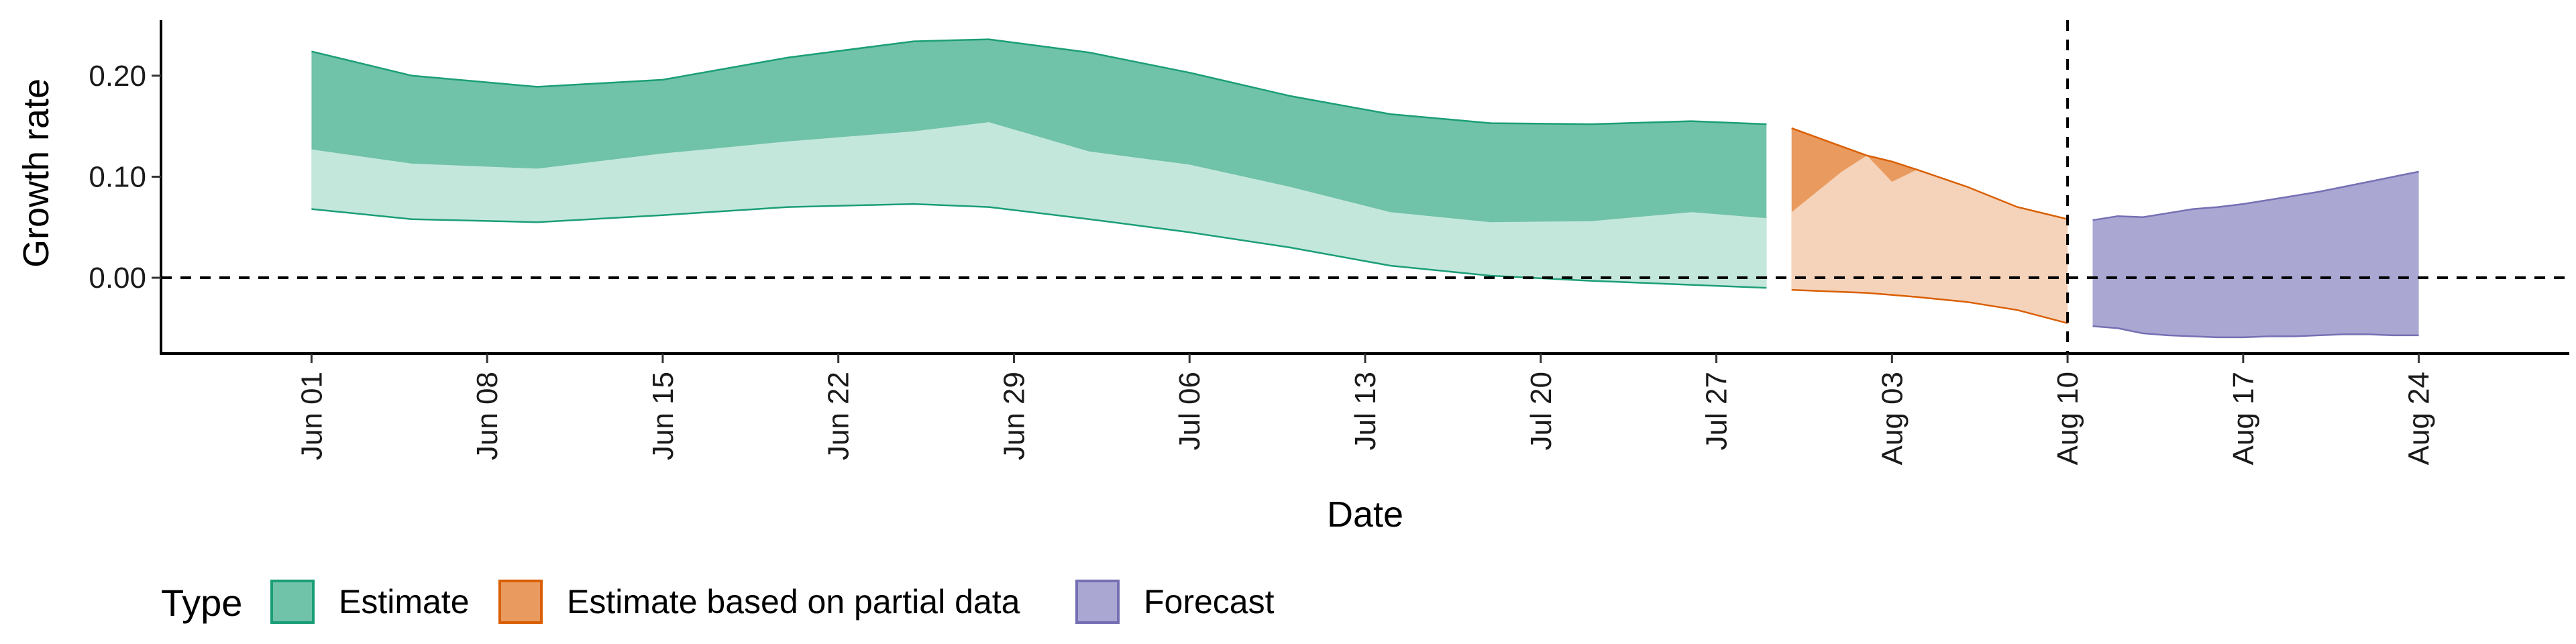 The width and height of the screenshot is (2576, 644). I want to click on legend-label: Forecast, so click(1209, 602).